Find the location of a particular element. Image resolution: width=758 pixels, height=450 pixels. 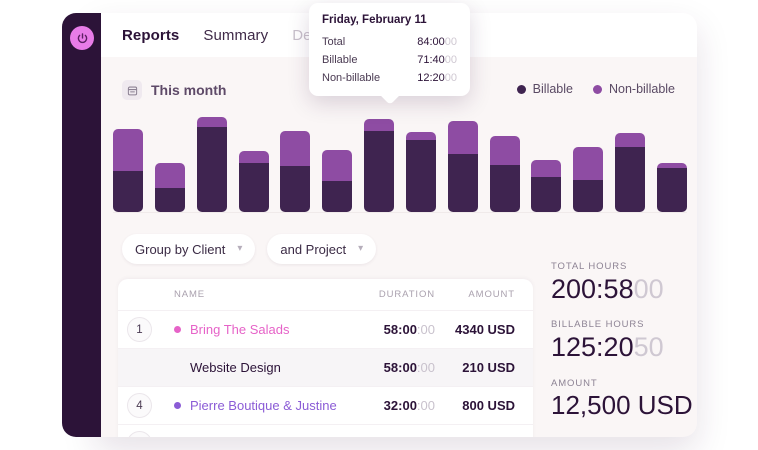

row-index-cell: 4 is located at coordinates (141, 405).